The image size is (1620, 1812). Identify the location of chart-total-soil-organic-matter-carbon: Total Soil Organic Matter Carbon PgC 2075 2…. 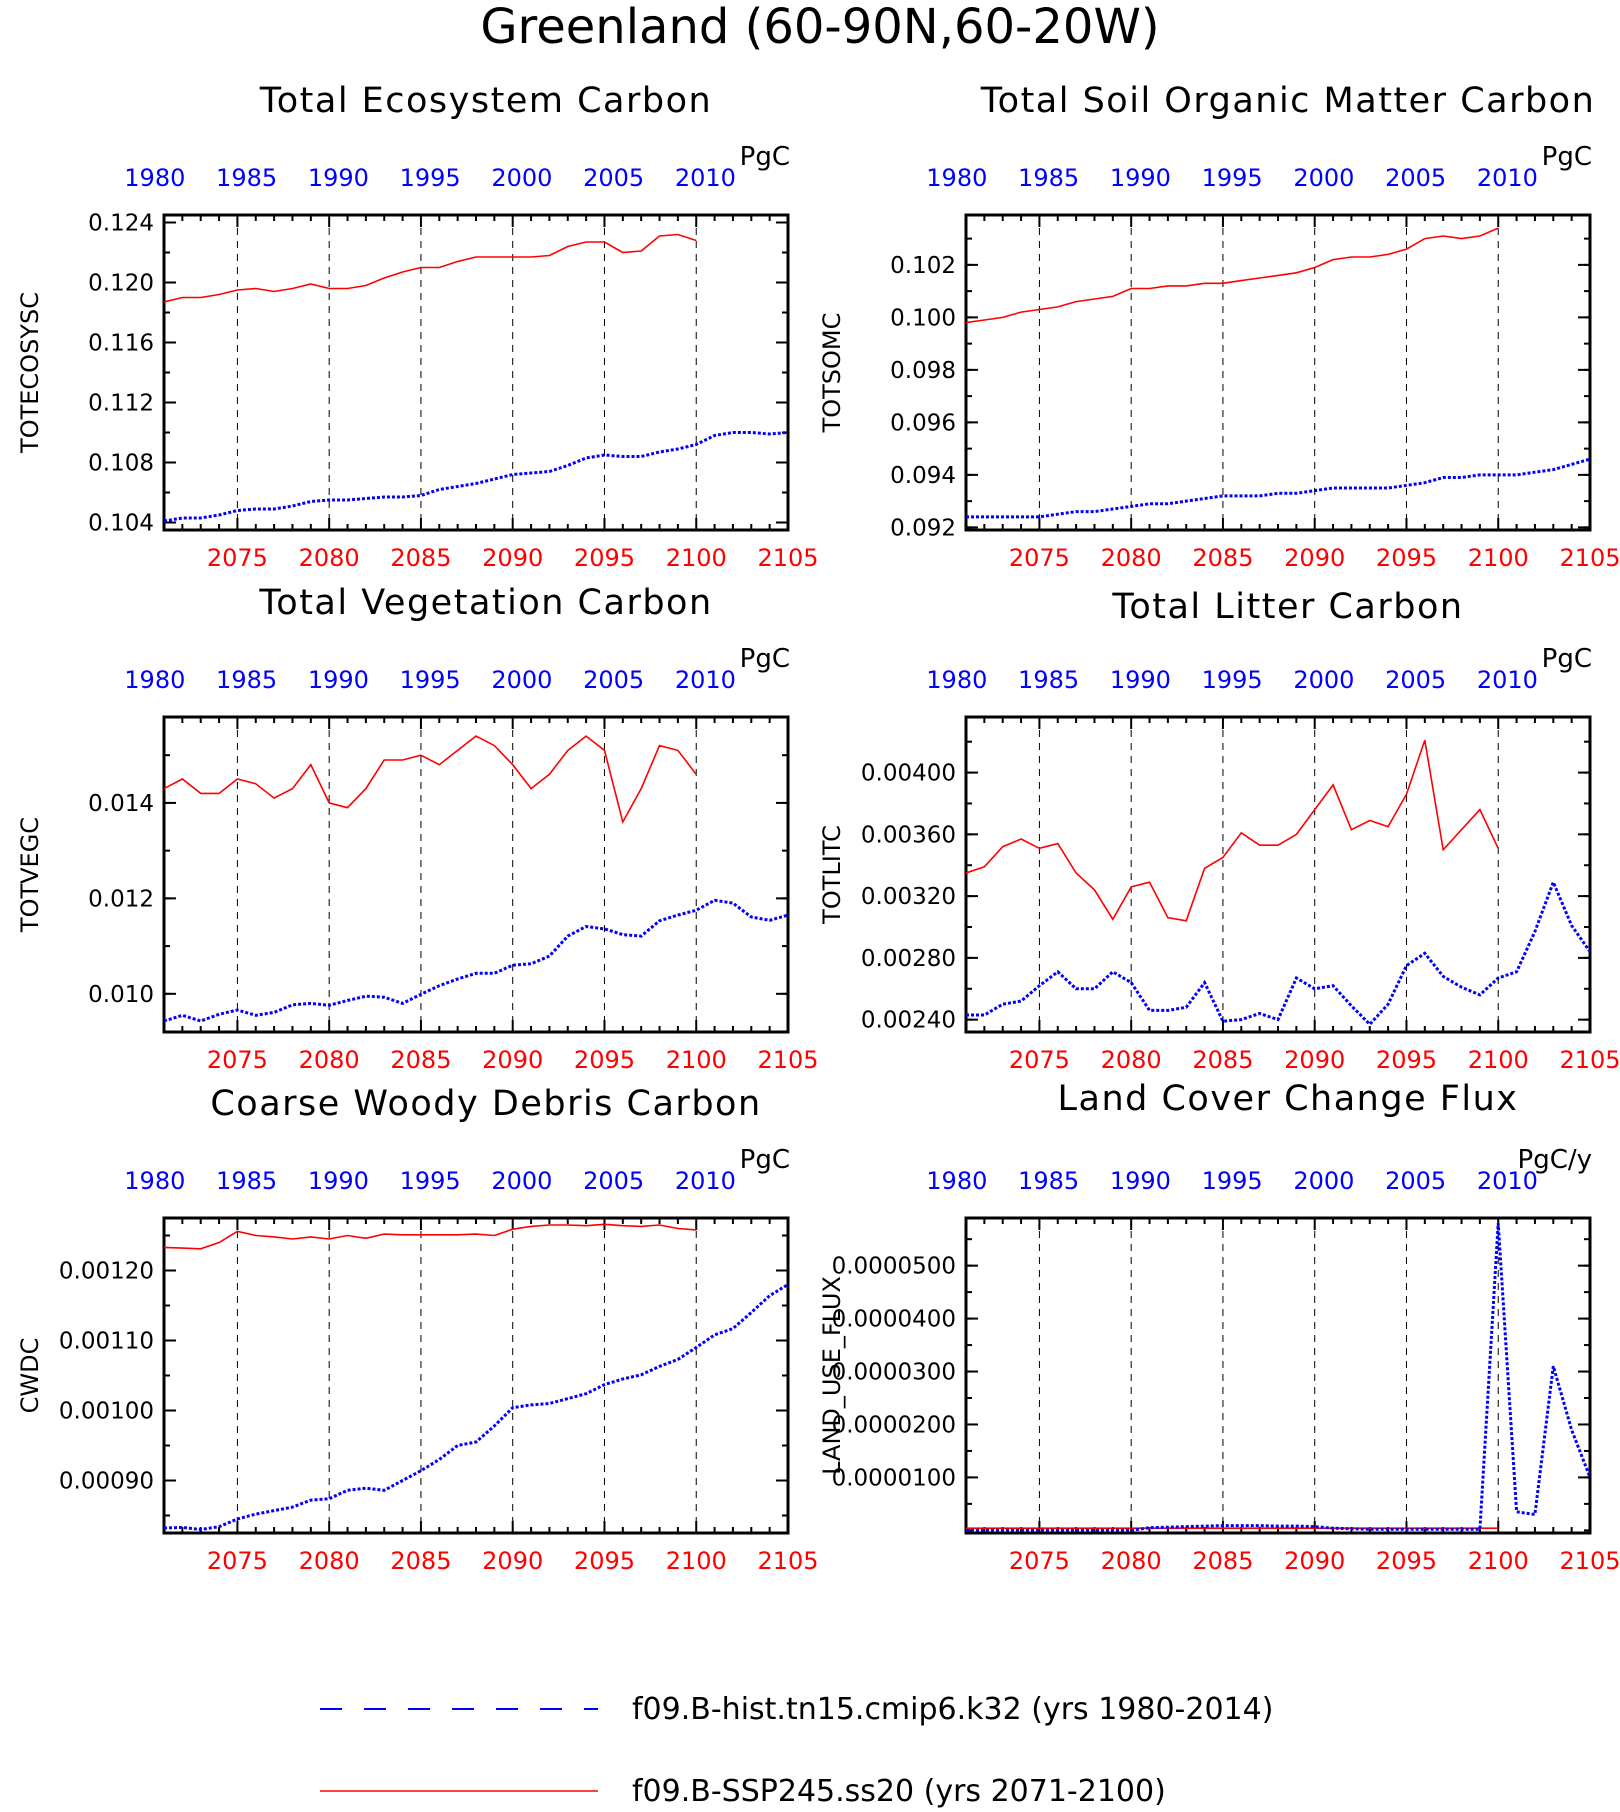
(1219, 326).